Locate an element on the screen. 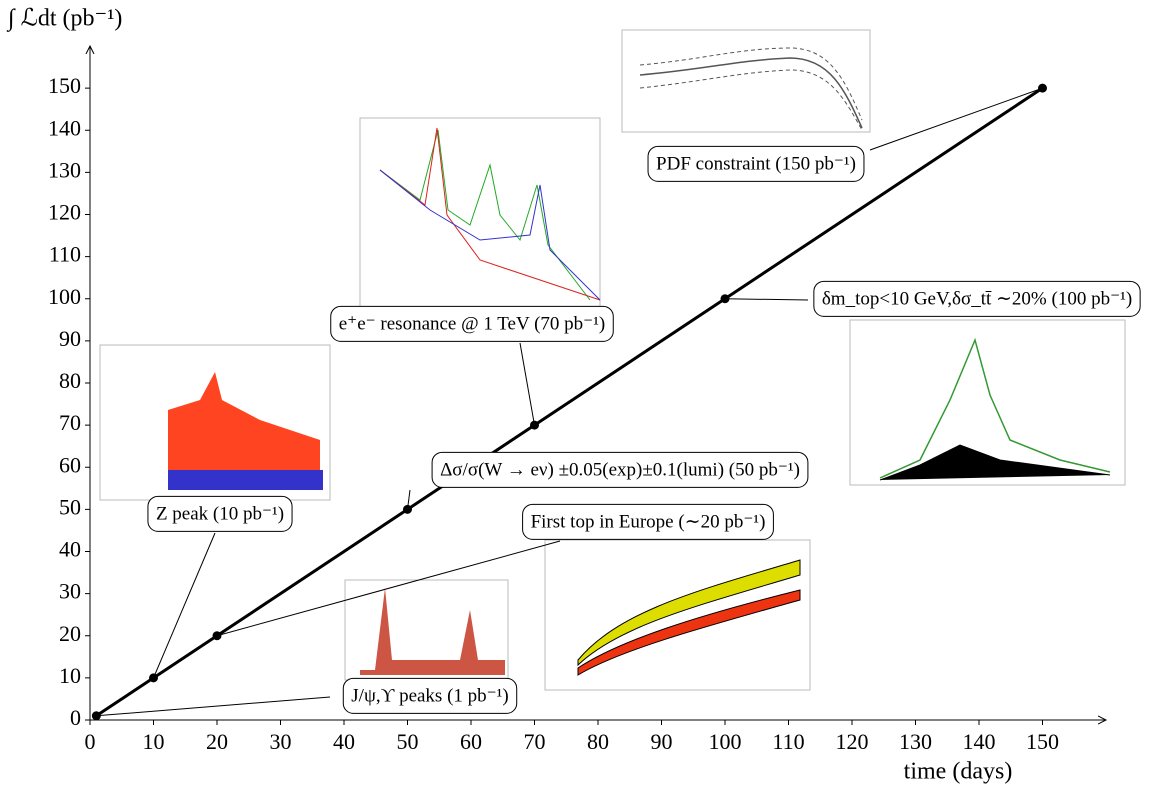 This screenshot has width=1151, height=791. annotation: J/ψ,ϒ peaks (1 pb⁻¹) is located at coordinates (430, 695).